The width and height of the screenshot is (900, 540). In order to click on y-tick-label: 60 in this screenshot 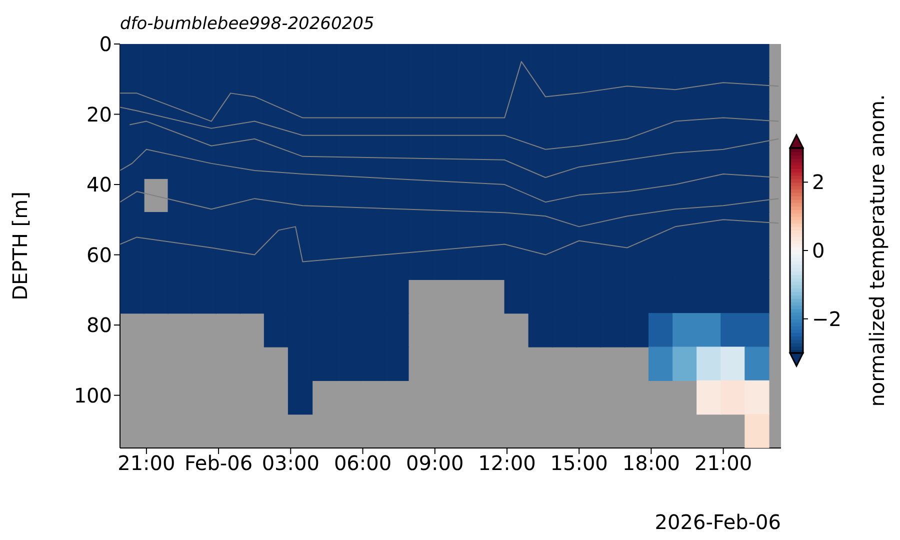, I will do `click(99, 254)`.